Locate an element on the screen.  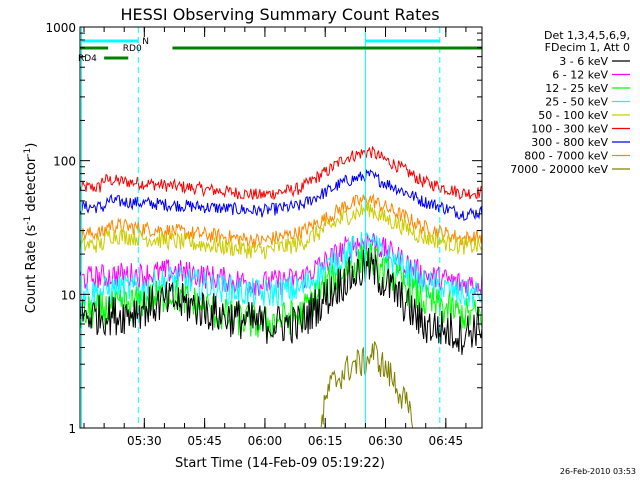
y-axis-label-sup-2: -1 is located at coordinates (28, 152).